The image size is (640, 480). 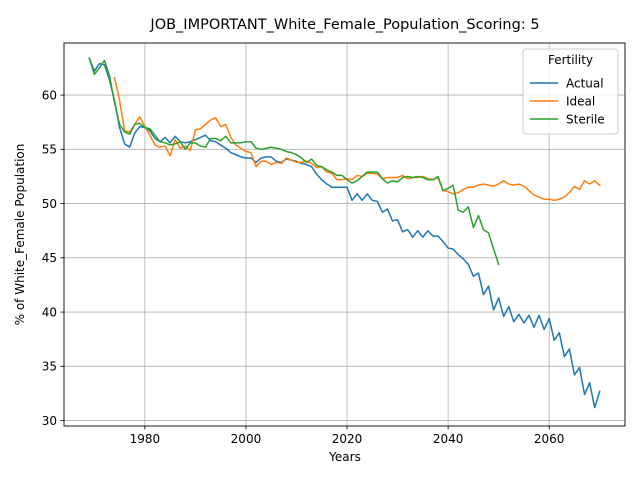 What do you see at coordinates (580, 101) in the screenshot?
I see `legend-label-ideal: Ideal` at bounding box center [580, 101].